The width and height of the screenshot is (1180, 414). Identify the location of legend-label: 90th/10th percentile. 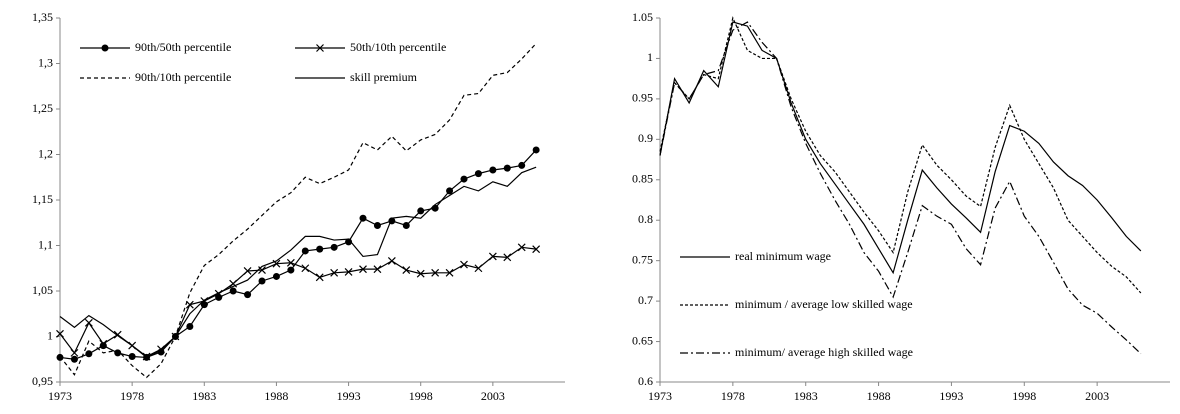
(183, 77).